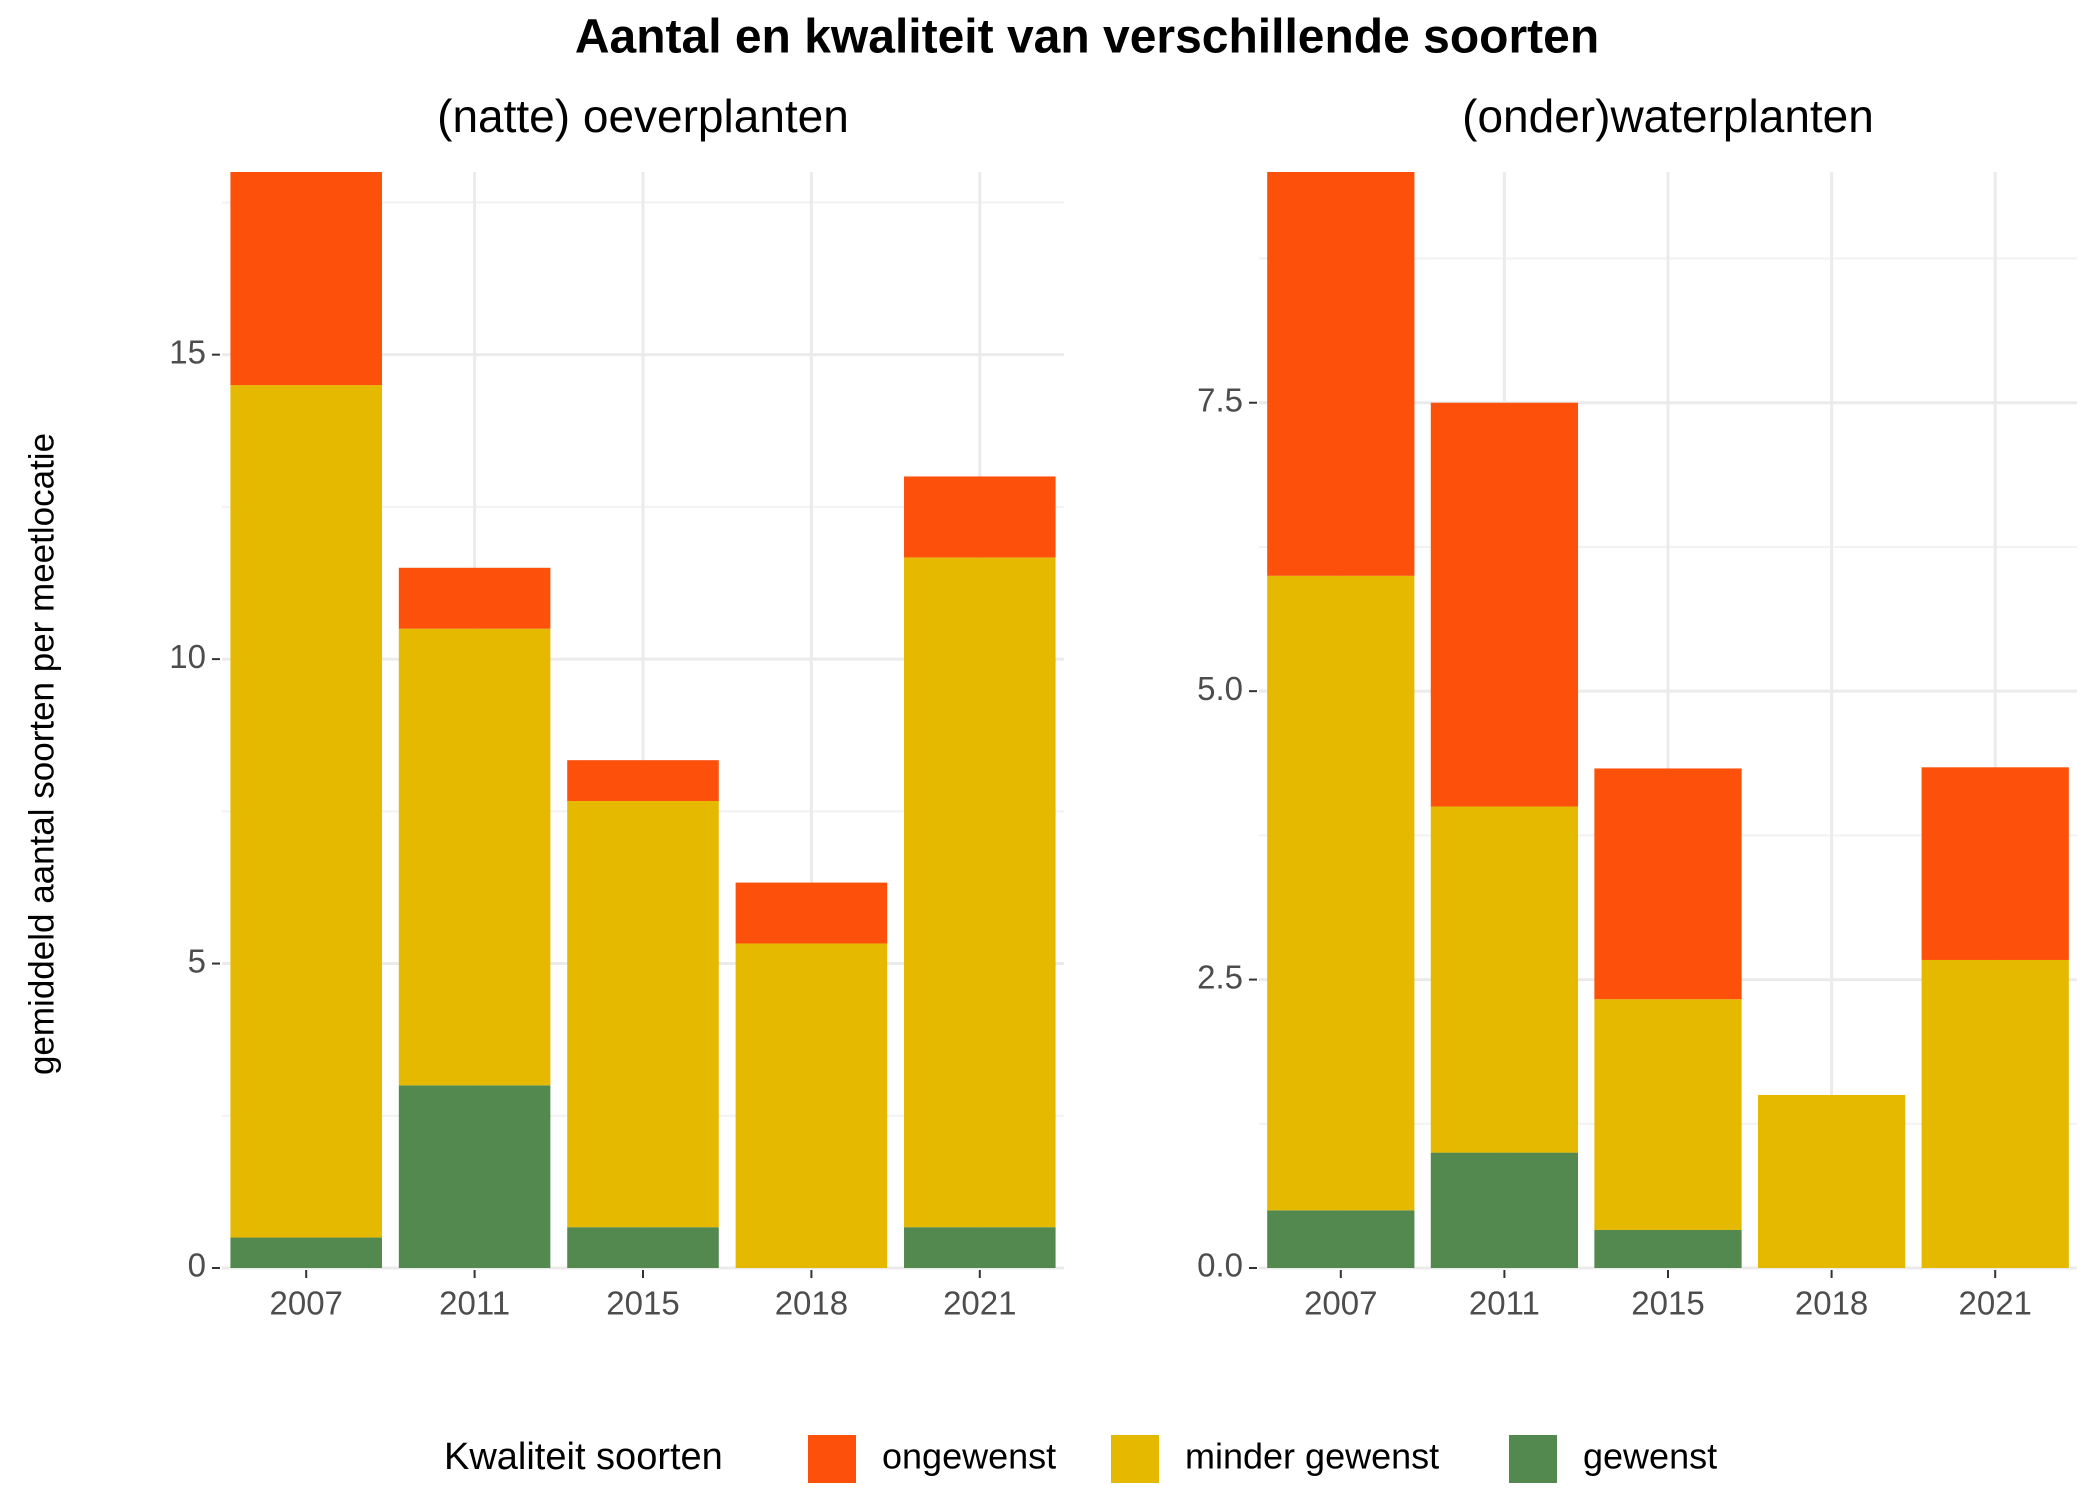 The height and width of the screenshot is (1500, 2100). Describe the element at coordinates (187, 656) in the screenshot. I see `y-tick-label: 10` at that location.